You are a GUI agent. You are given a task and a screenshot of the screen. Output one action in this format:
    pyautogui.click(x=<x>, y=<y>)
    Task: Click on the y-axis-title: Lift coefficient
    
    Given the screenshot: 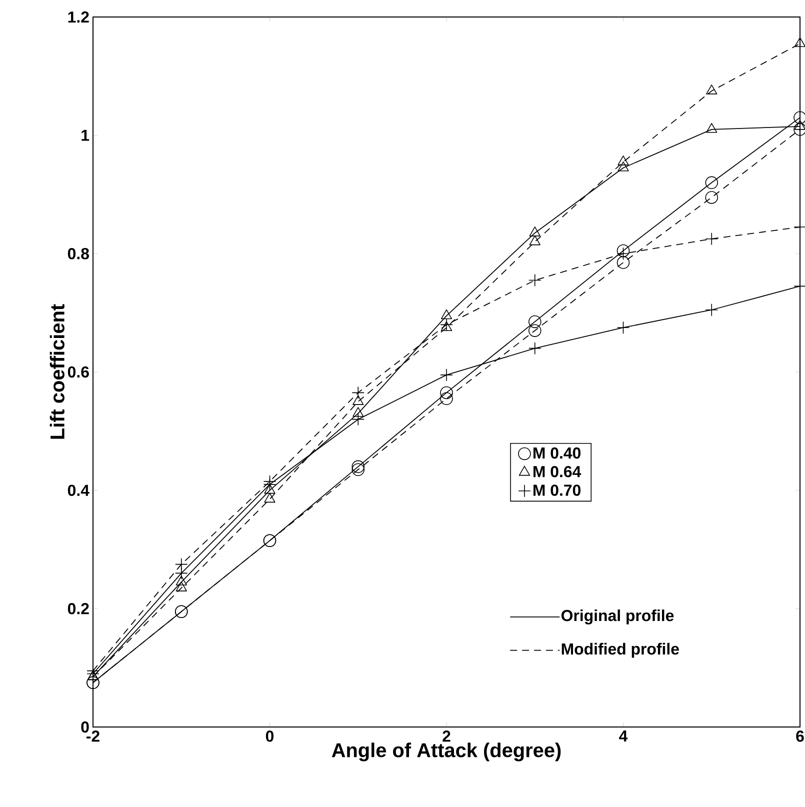 What is the action you would take?
    pyautogui.click(x=57, y=371)
    